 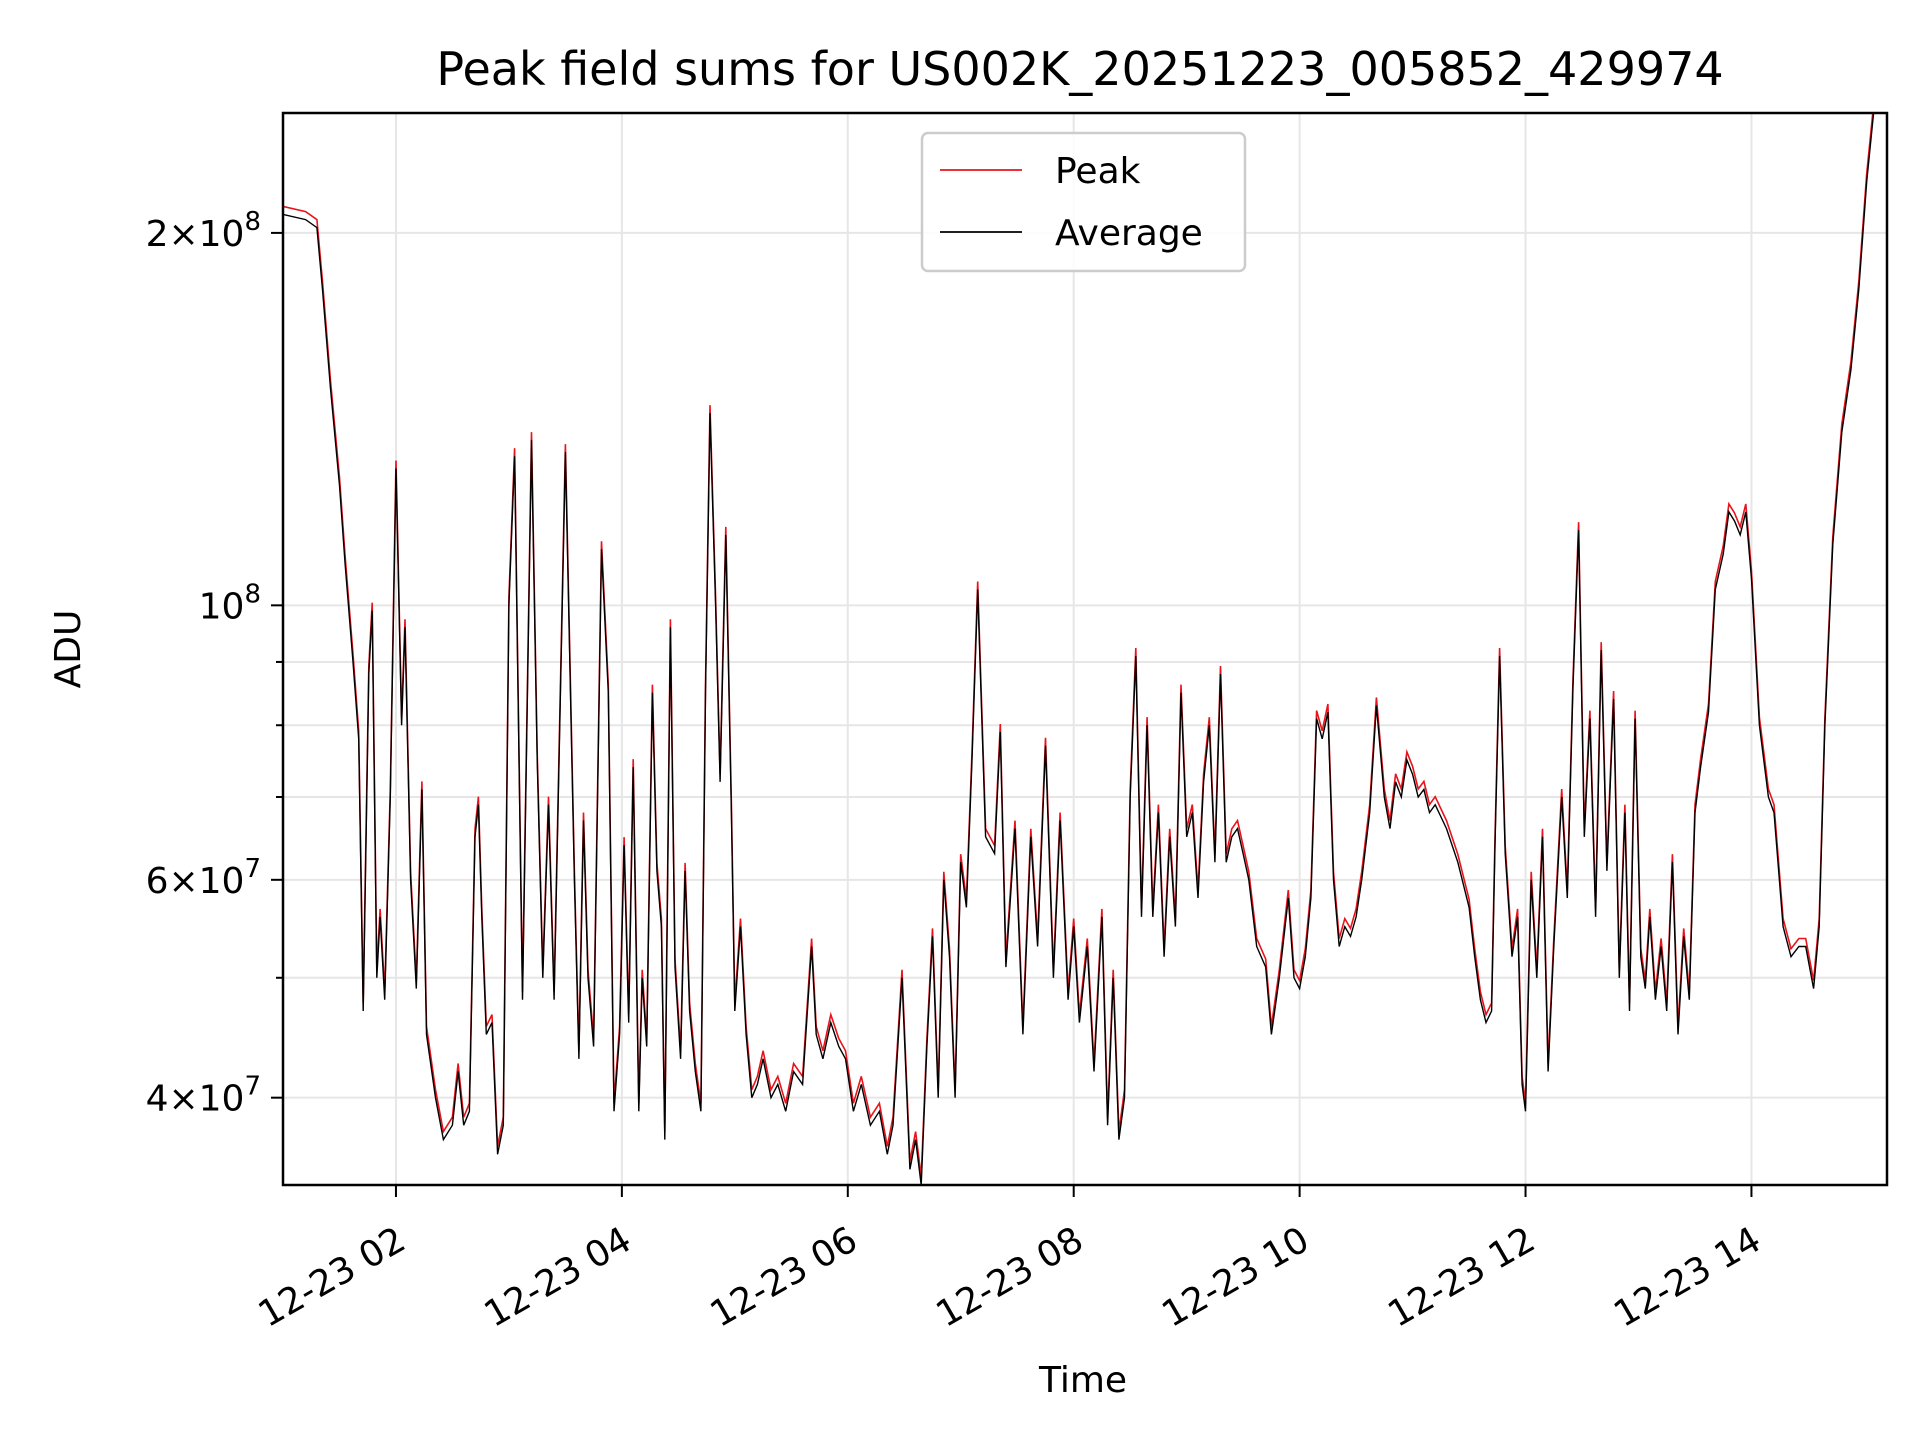 I want to click on y-tick-label: 4×107, so click(x=203, y=1096).